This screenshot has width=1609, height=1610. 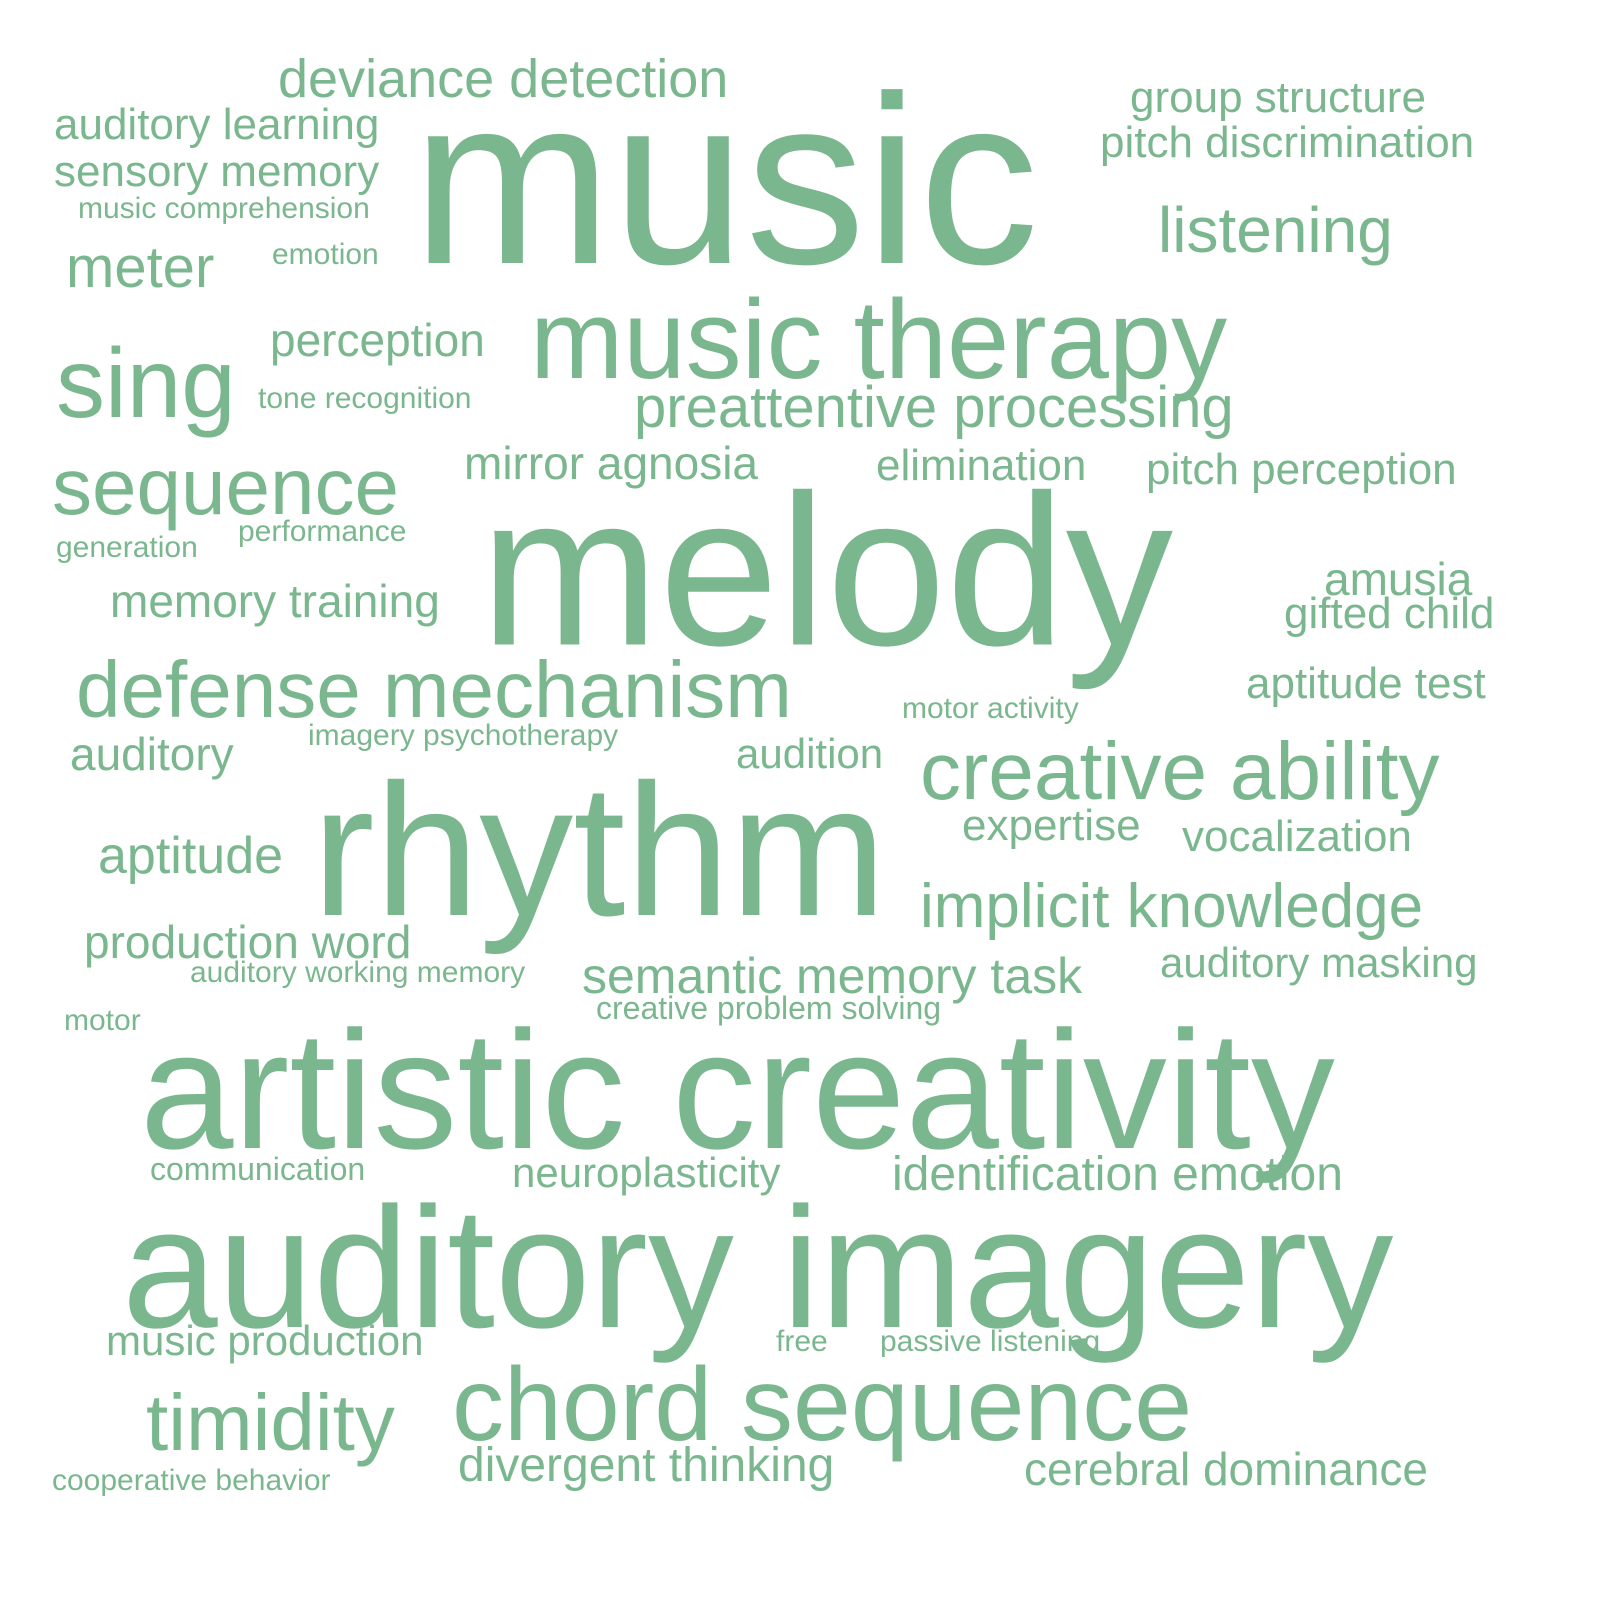 I want to click on word-audition: audition, so click(x=810, y=753).